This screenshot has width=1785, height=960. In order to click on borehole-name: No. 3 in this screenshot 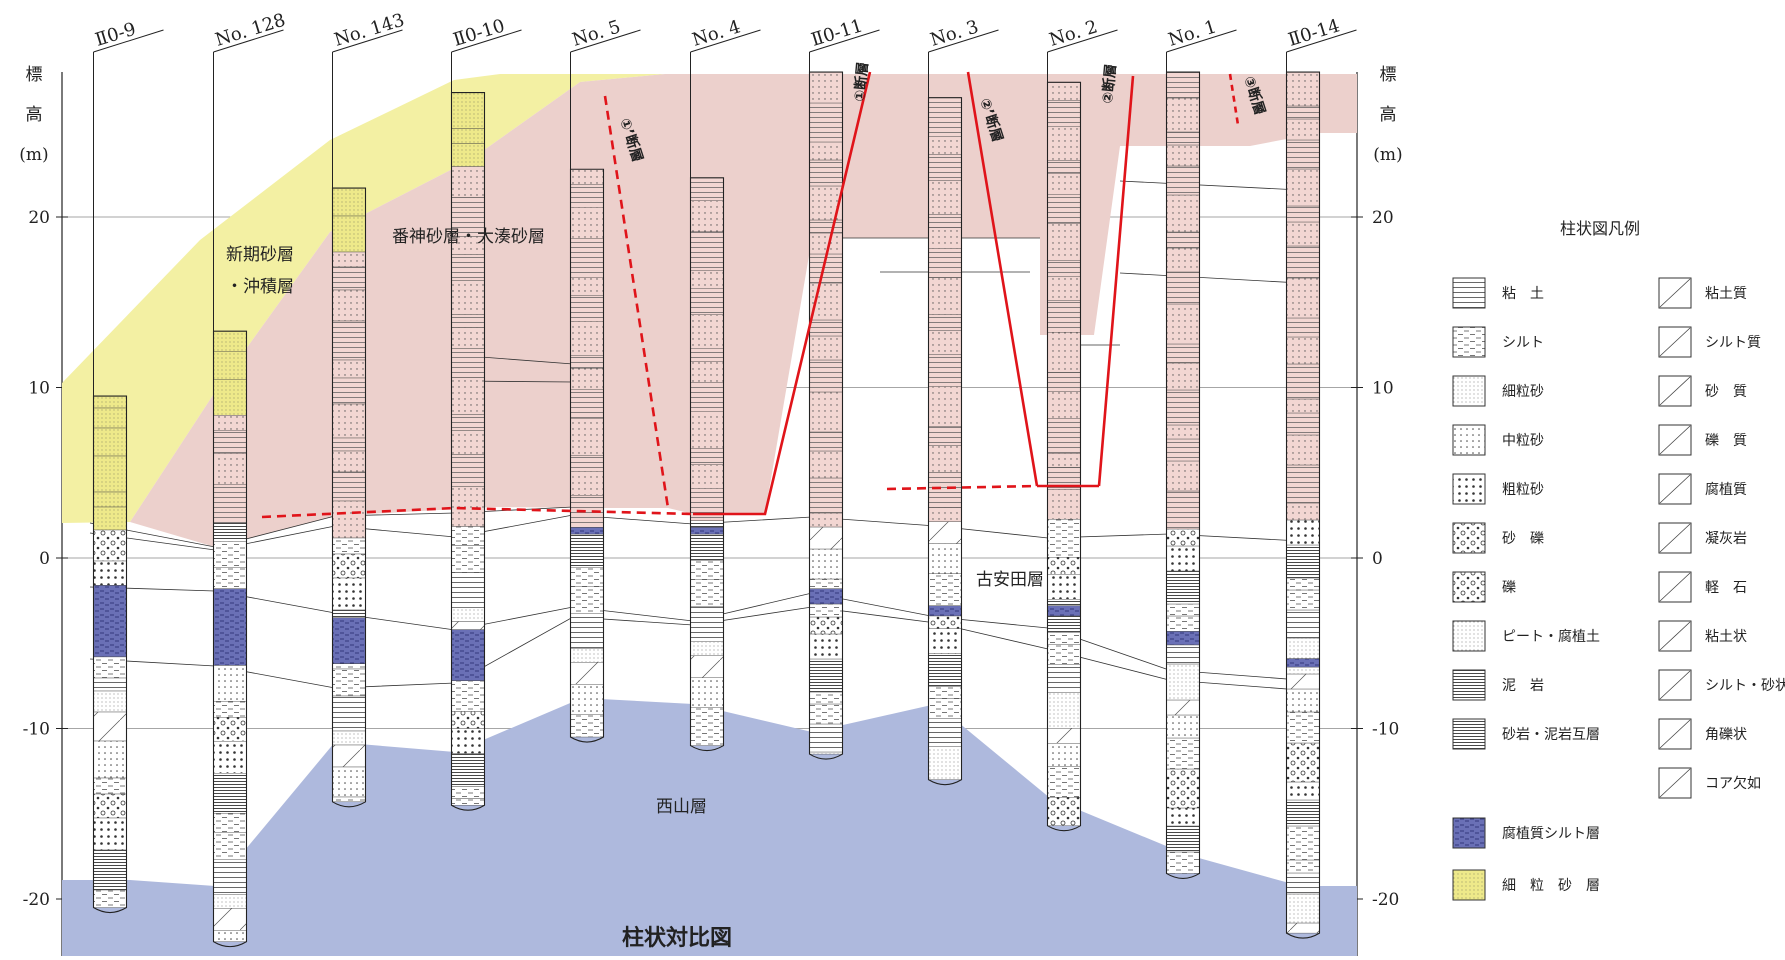, I will do `click(954, 33)`.